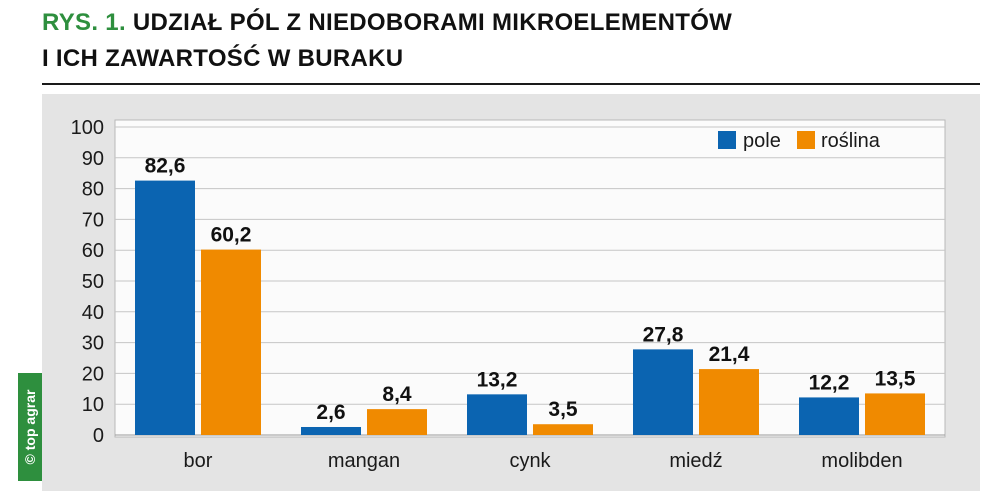 The image size is (1000, 491). What do you see at coordinates (93, 159) in the screenshot?
I see `y-tick-label: 90` at bounding box center [93, 159].